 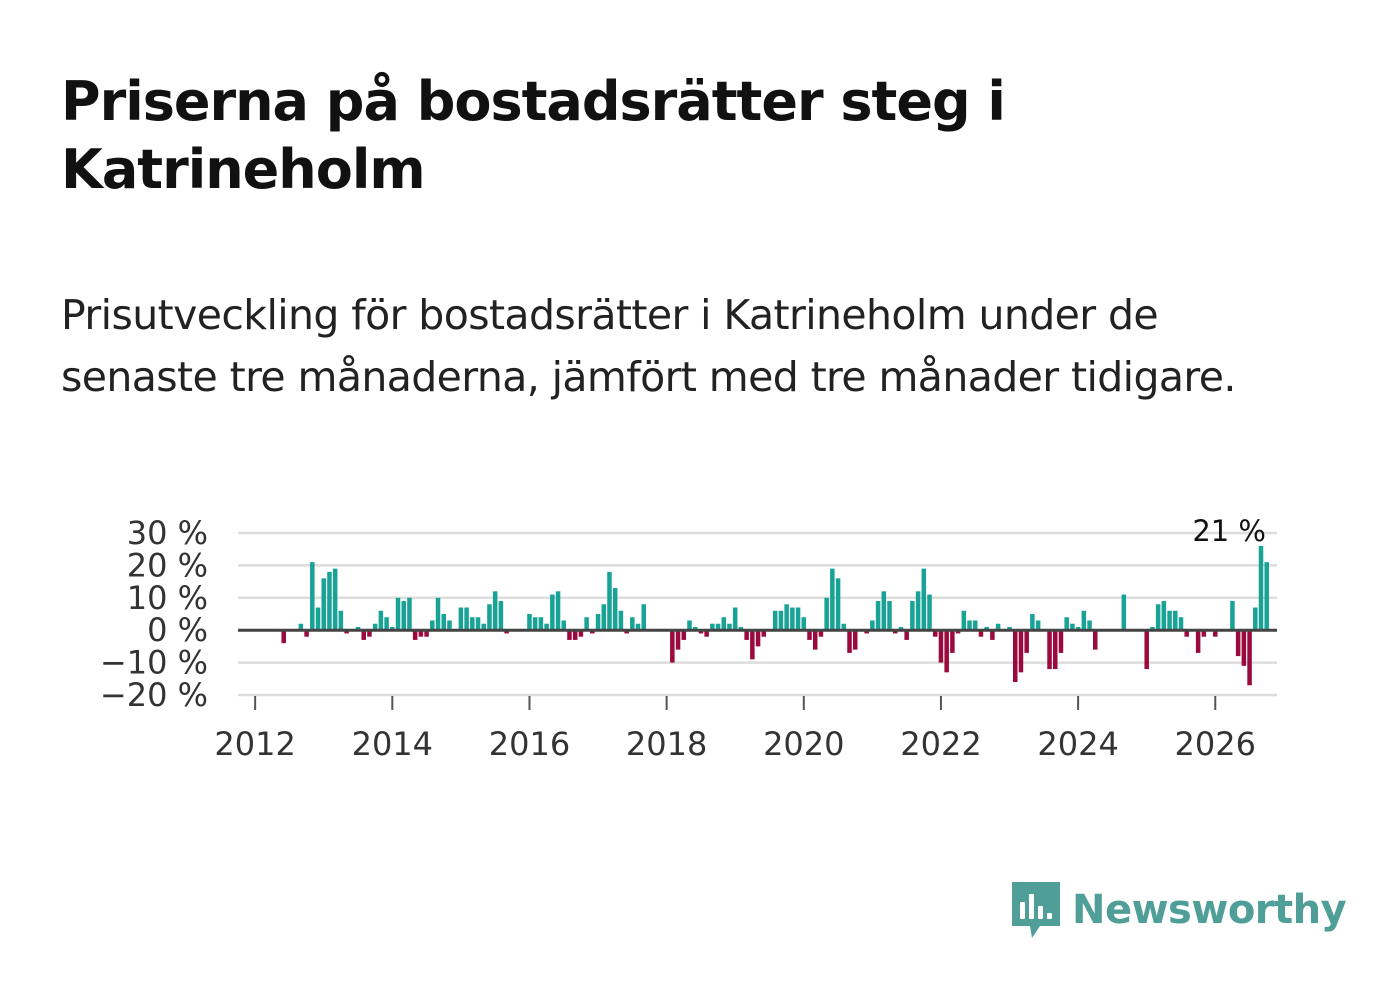 I want to click on gridlines, so click(x=757, y=614).